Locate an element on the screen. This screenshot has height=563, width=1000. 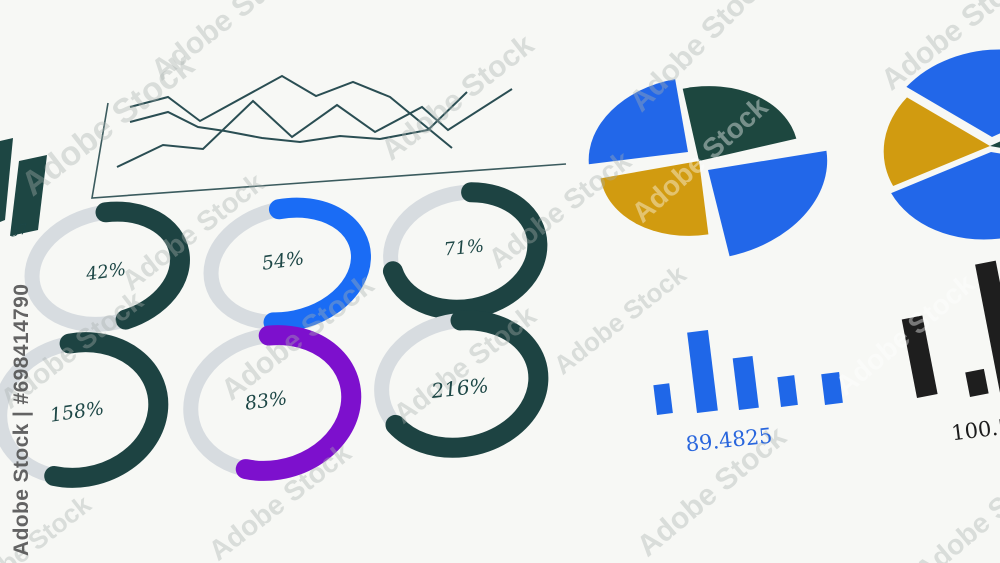
pie-1-wedge-gold is located at coordinates (654, 198).